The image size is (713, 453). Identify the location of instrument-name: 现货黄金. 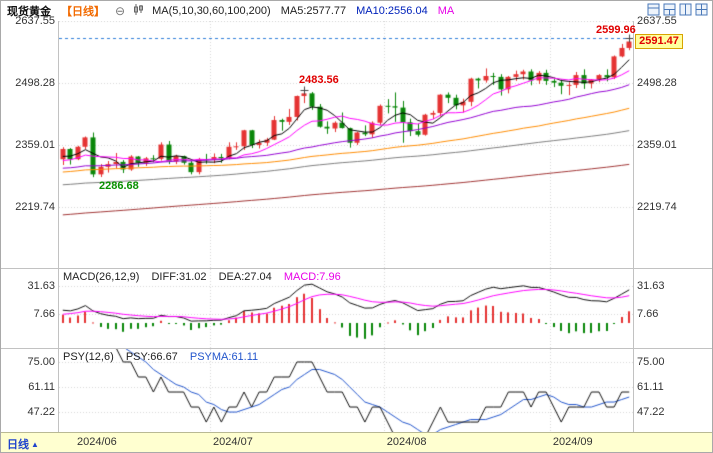
(29, 11).